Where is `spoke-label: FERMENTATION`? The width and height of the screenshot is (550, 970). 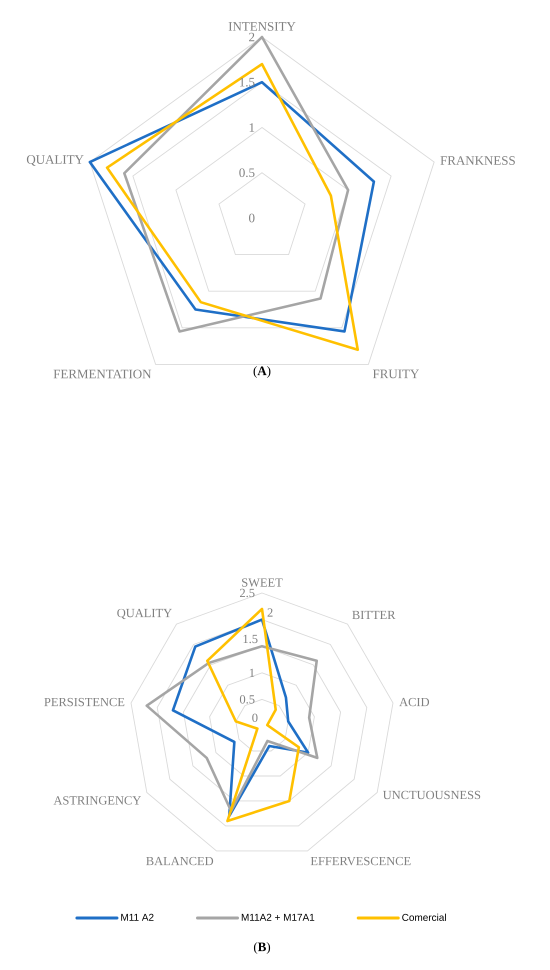
spoke-label: FERMENTATION is located at coordinates (103, 374).